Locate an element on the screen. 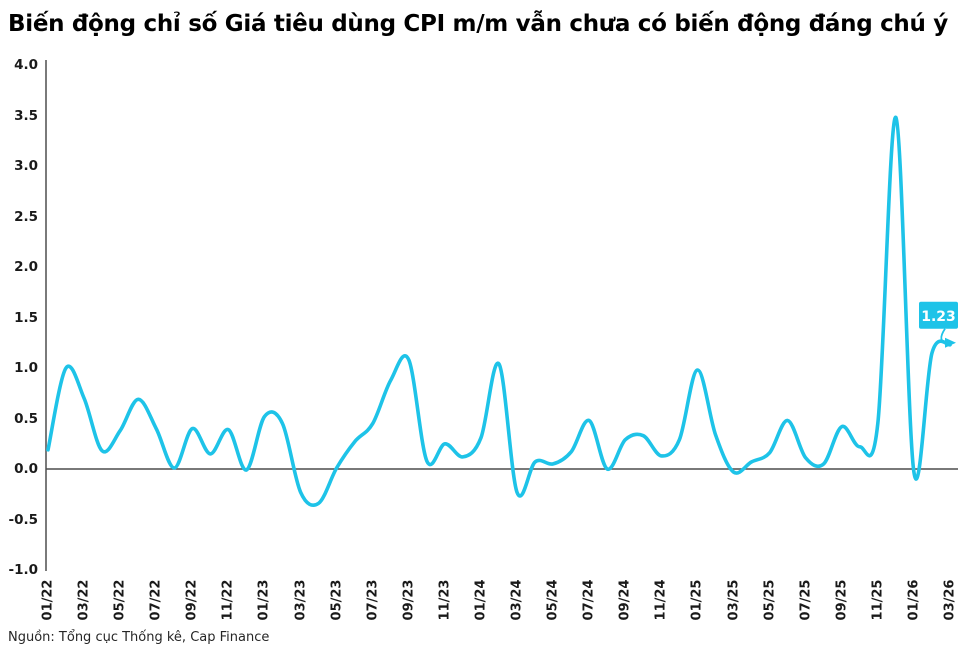 The width and height of the screenshot is (975, 650). callout-value-label: 1.23 is located at coordinates (938, 317).